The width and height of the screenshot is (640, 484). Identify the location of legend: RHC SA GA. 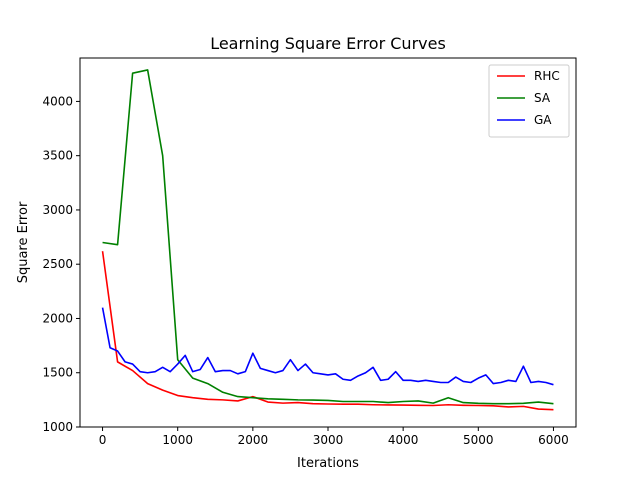
(529, 101).